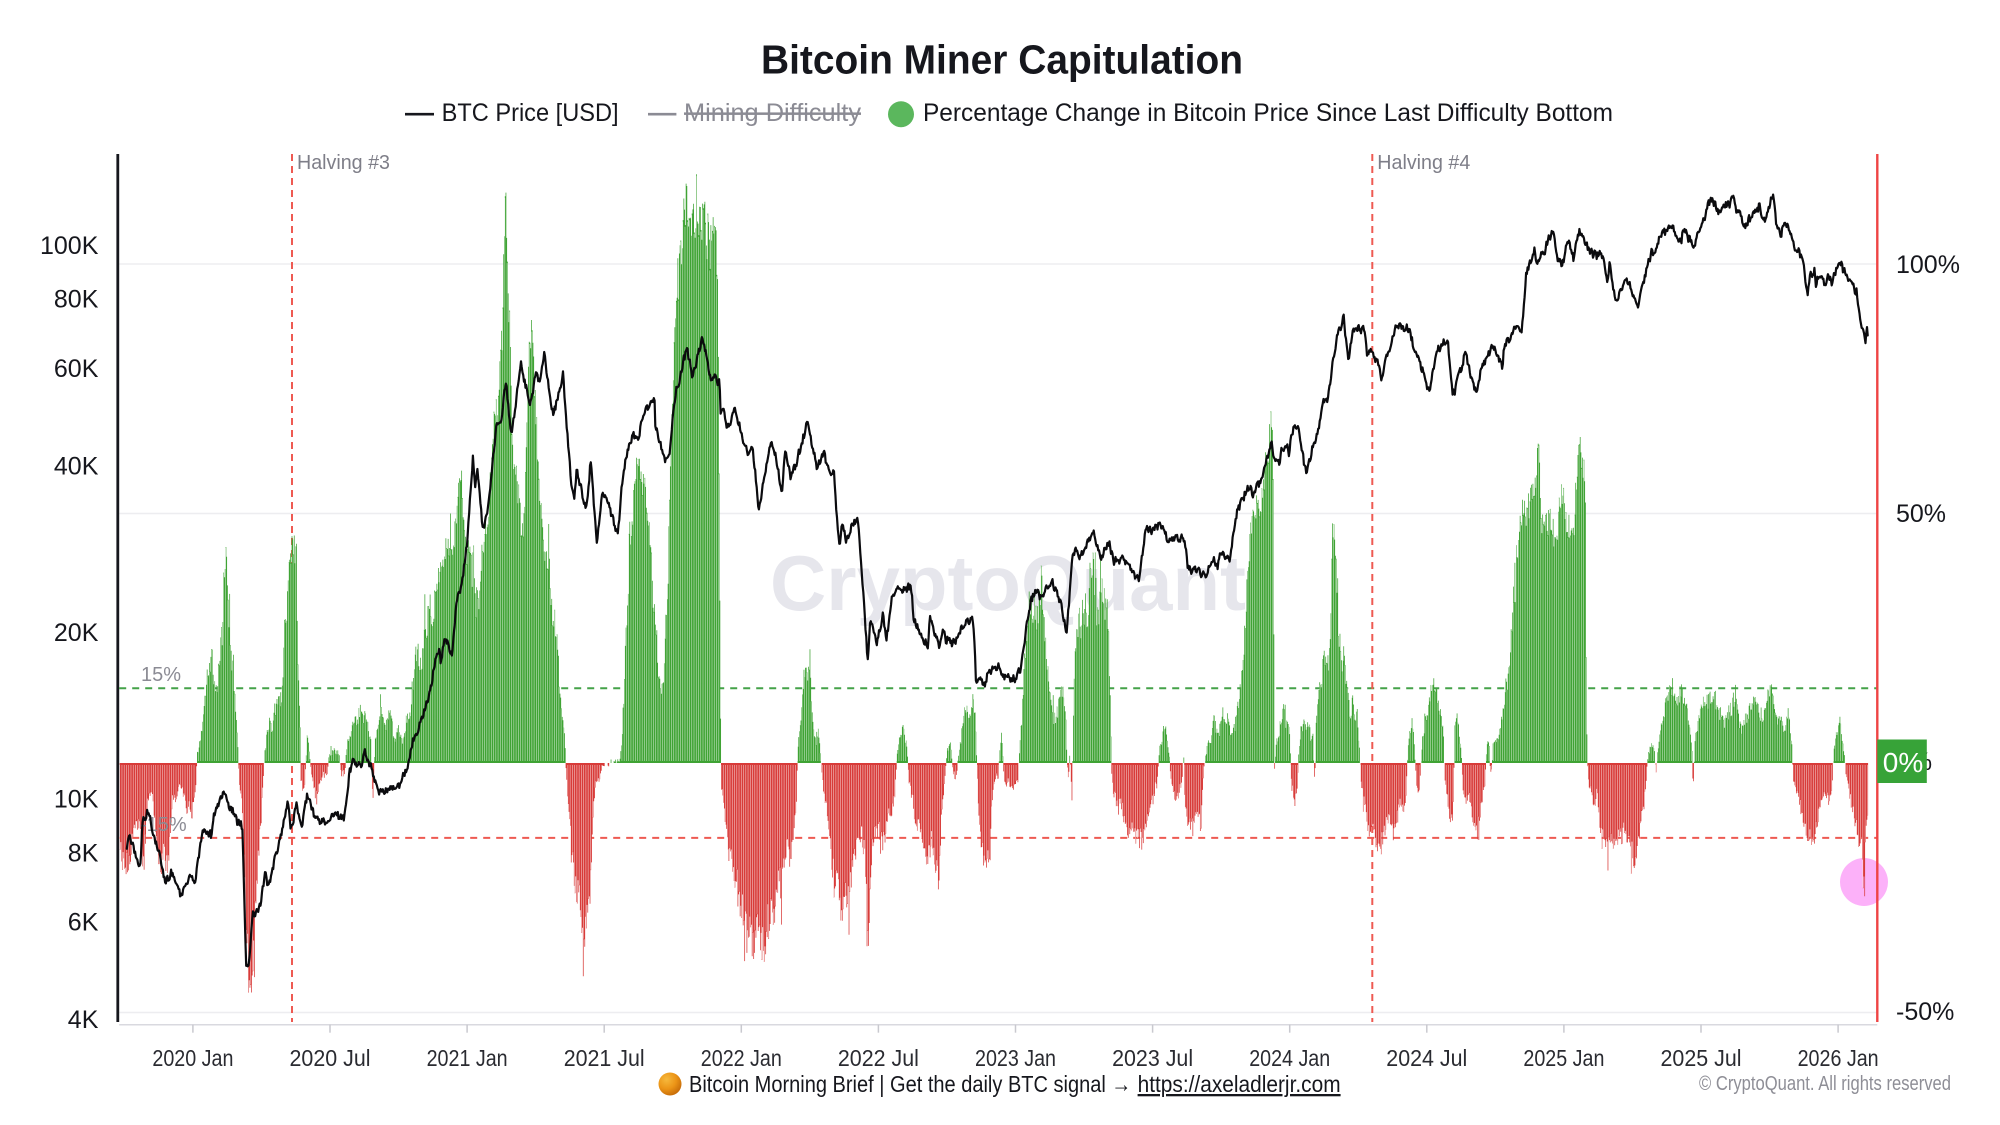 This screenshot has height=1125, width=2000. I want to click on svg-text: 2026 Jan, so click(1838, 1058).